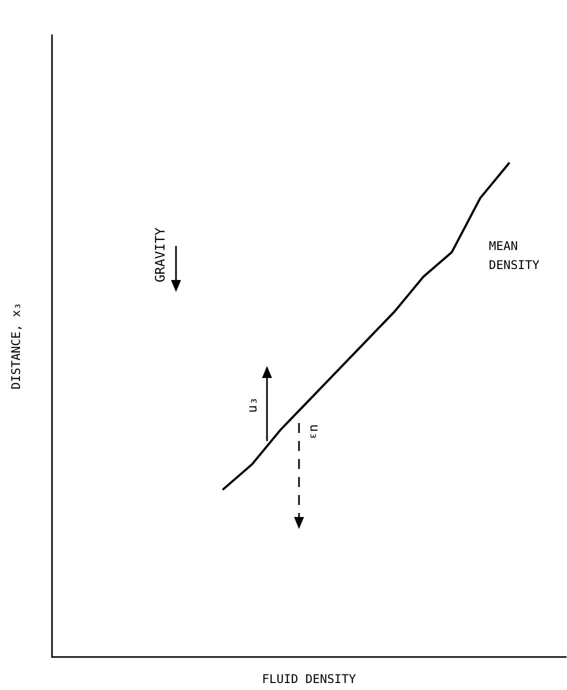 The width and height of the screenshot is (567, 690). What do you see at coordinates (16, 346) in the screenshot?
I see `y-axis-title: DISTANCE, x₃` at bounding box center [16, 346].